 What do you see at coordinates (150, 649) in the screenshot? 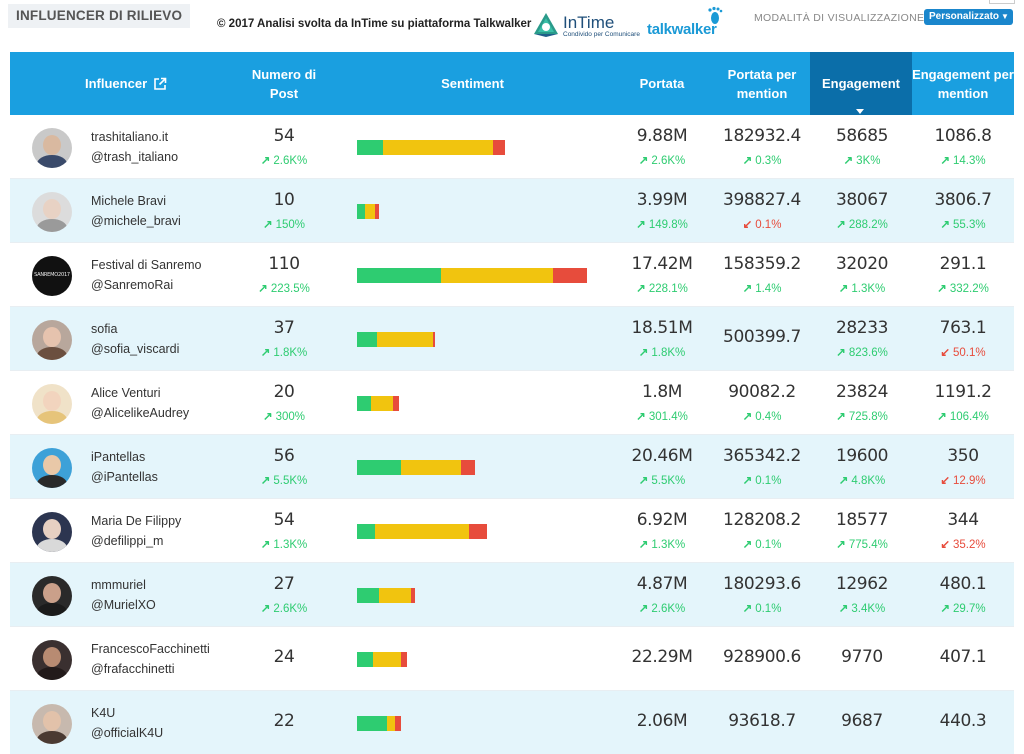
I see `influencer-name: FrancescoFacchinetti` at bounding box center [150, 649].